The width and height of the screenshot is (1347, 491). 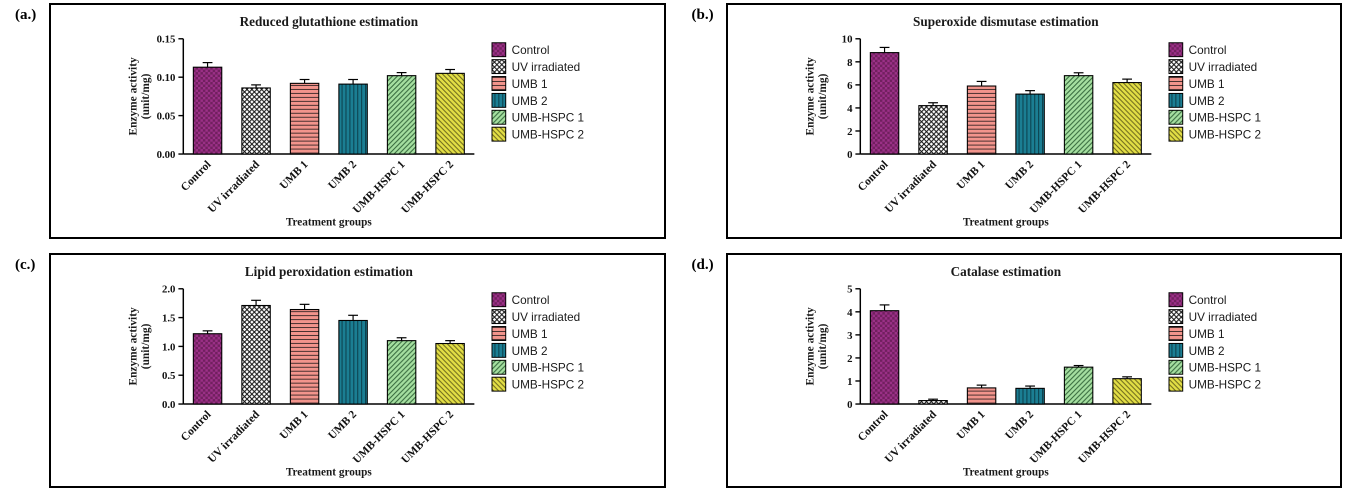 What do you see at coordinates (1224, 135) in the screenshot?
I see `legend-label: UMB-HSPC 2` at bounding box center [1224, 135].